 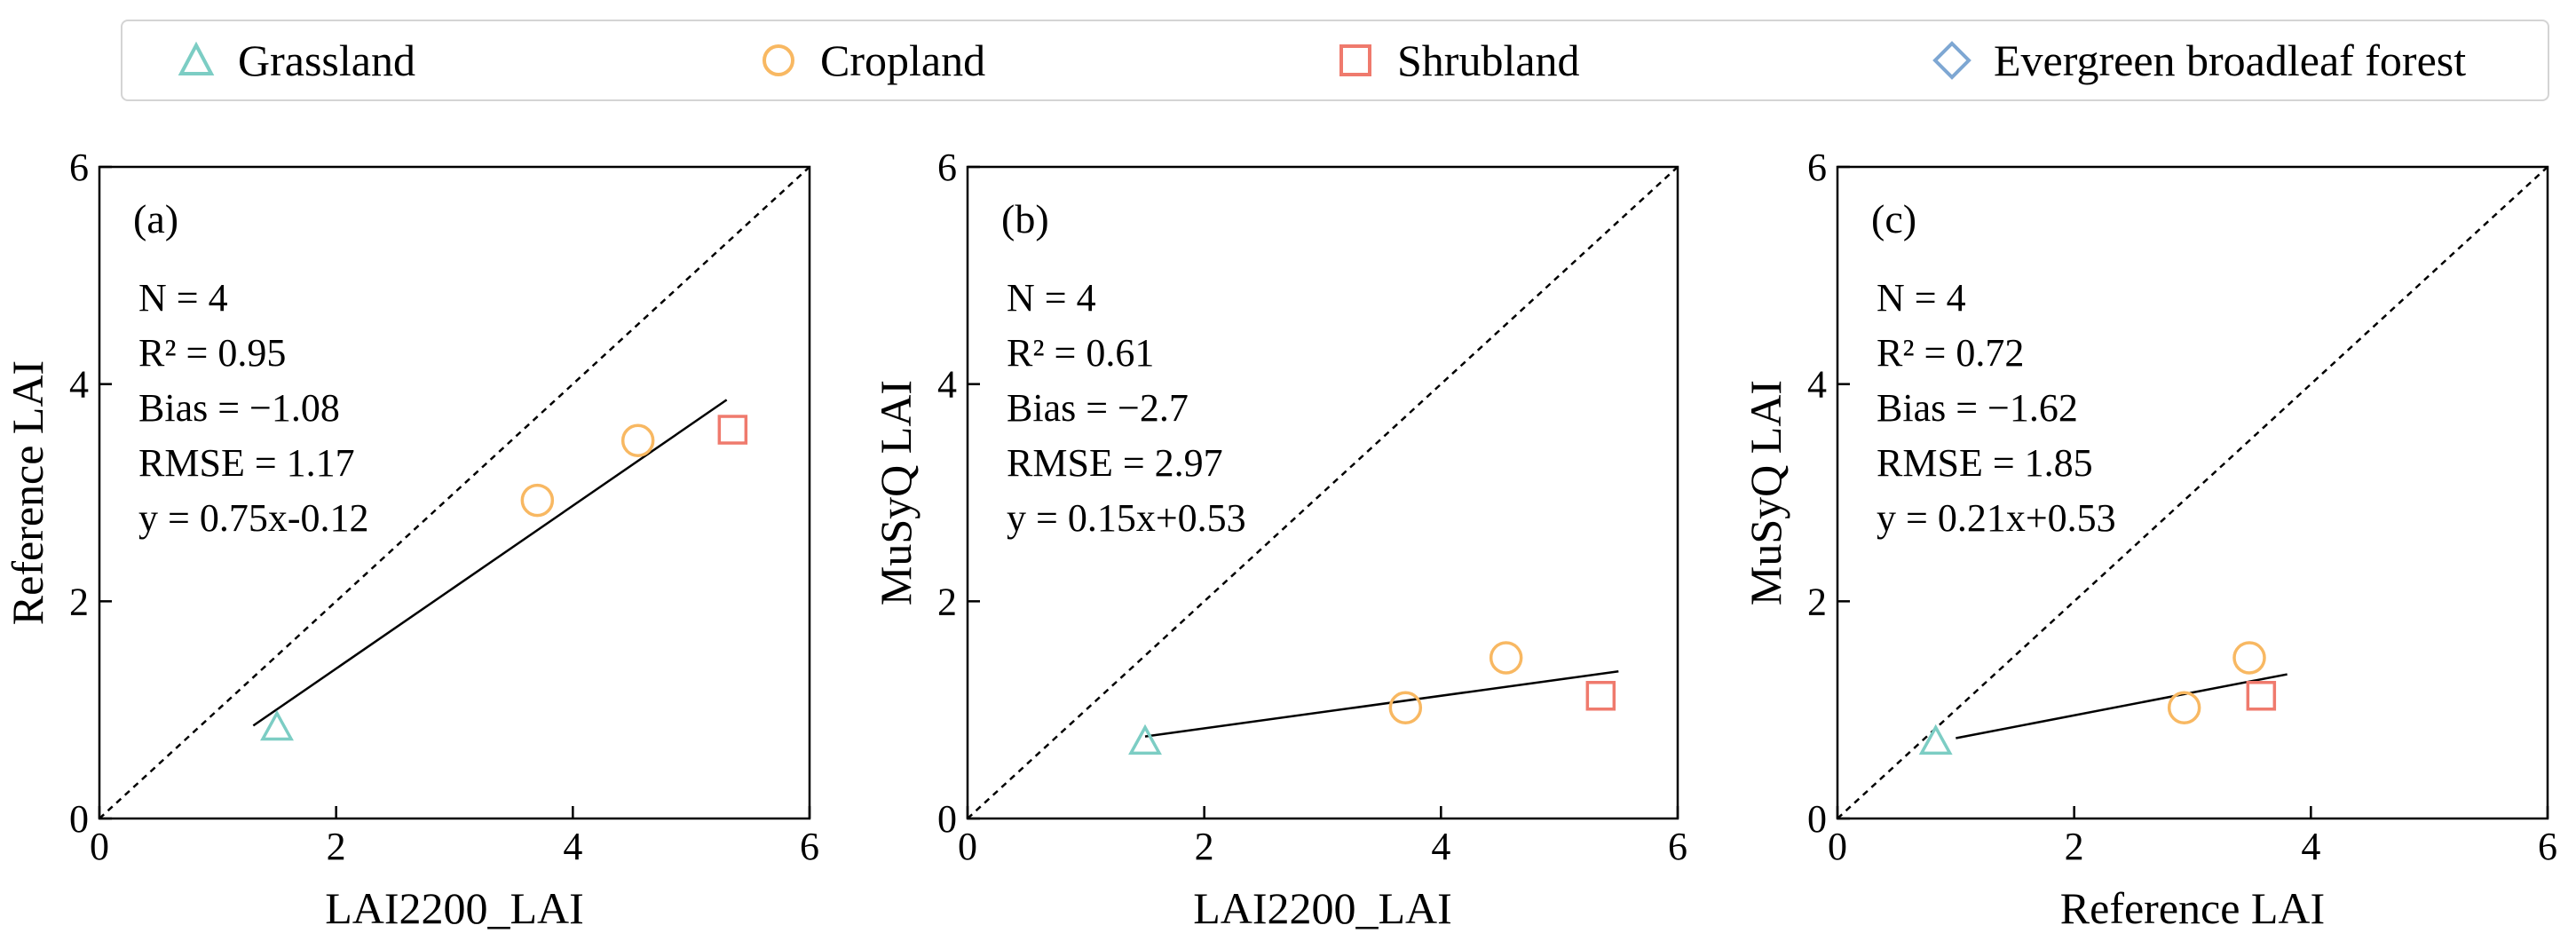 I want to click on x-axis-label: Reference LAI, so click(x=2192, y=908).